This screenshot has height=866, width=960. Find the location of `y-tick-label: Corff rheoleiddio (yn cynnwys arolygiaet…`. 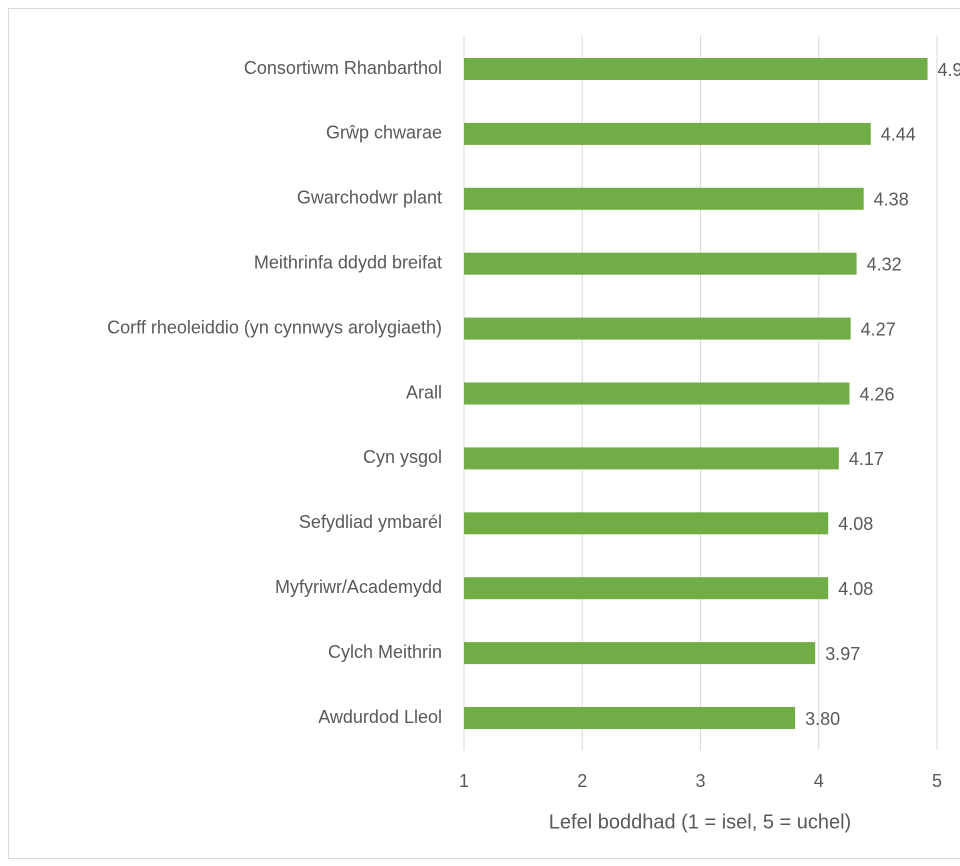

y-tick-label: Corff rheoleiddio (yn cynnwys arolygiaet… is located at coordinates (274, 327).